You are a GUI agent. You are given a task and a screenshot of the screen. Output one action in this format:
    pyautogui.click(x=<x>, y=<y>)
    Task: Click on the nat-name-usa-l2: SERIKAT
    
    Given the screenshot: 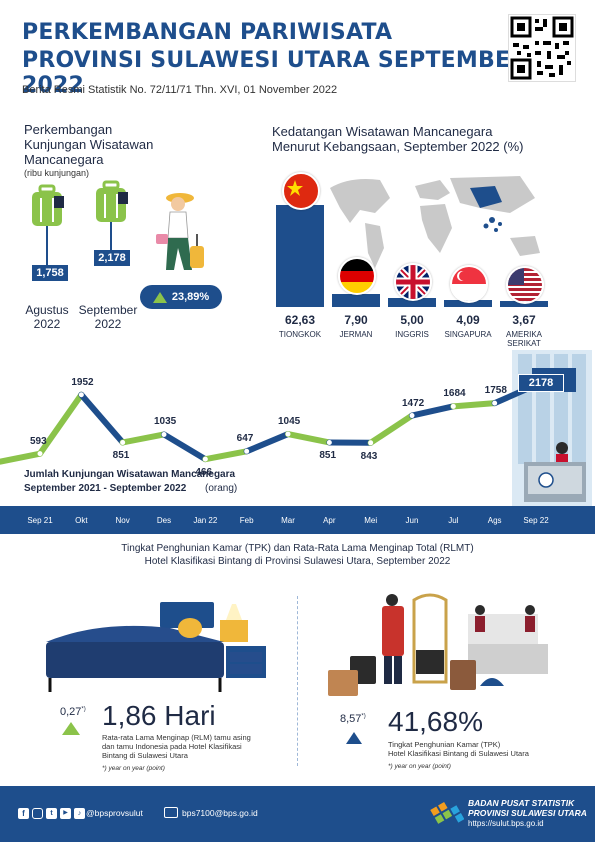 What is the action you would take?
    pyautogui.click(x=524, y=343)
    